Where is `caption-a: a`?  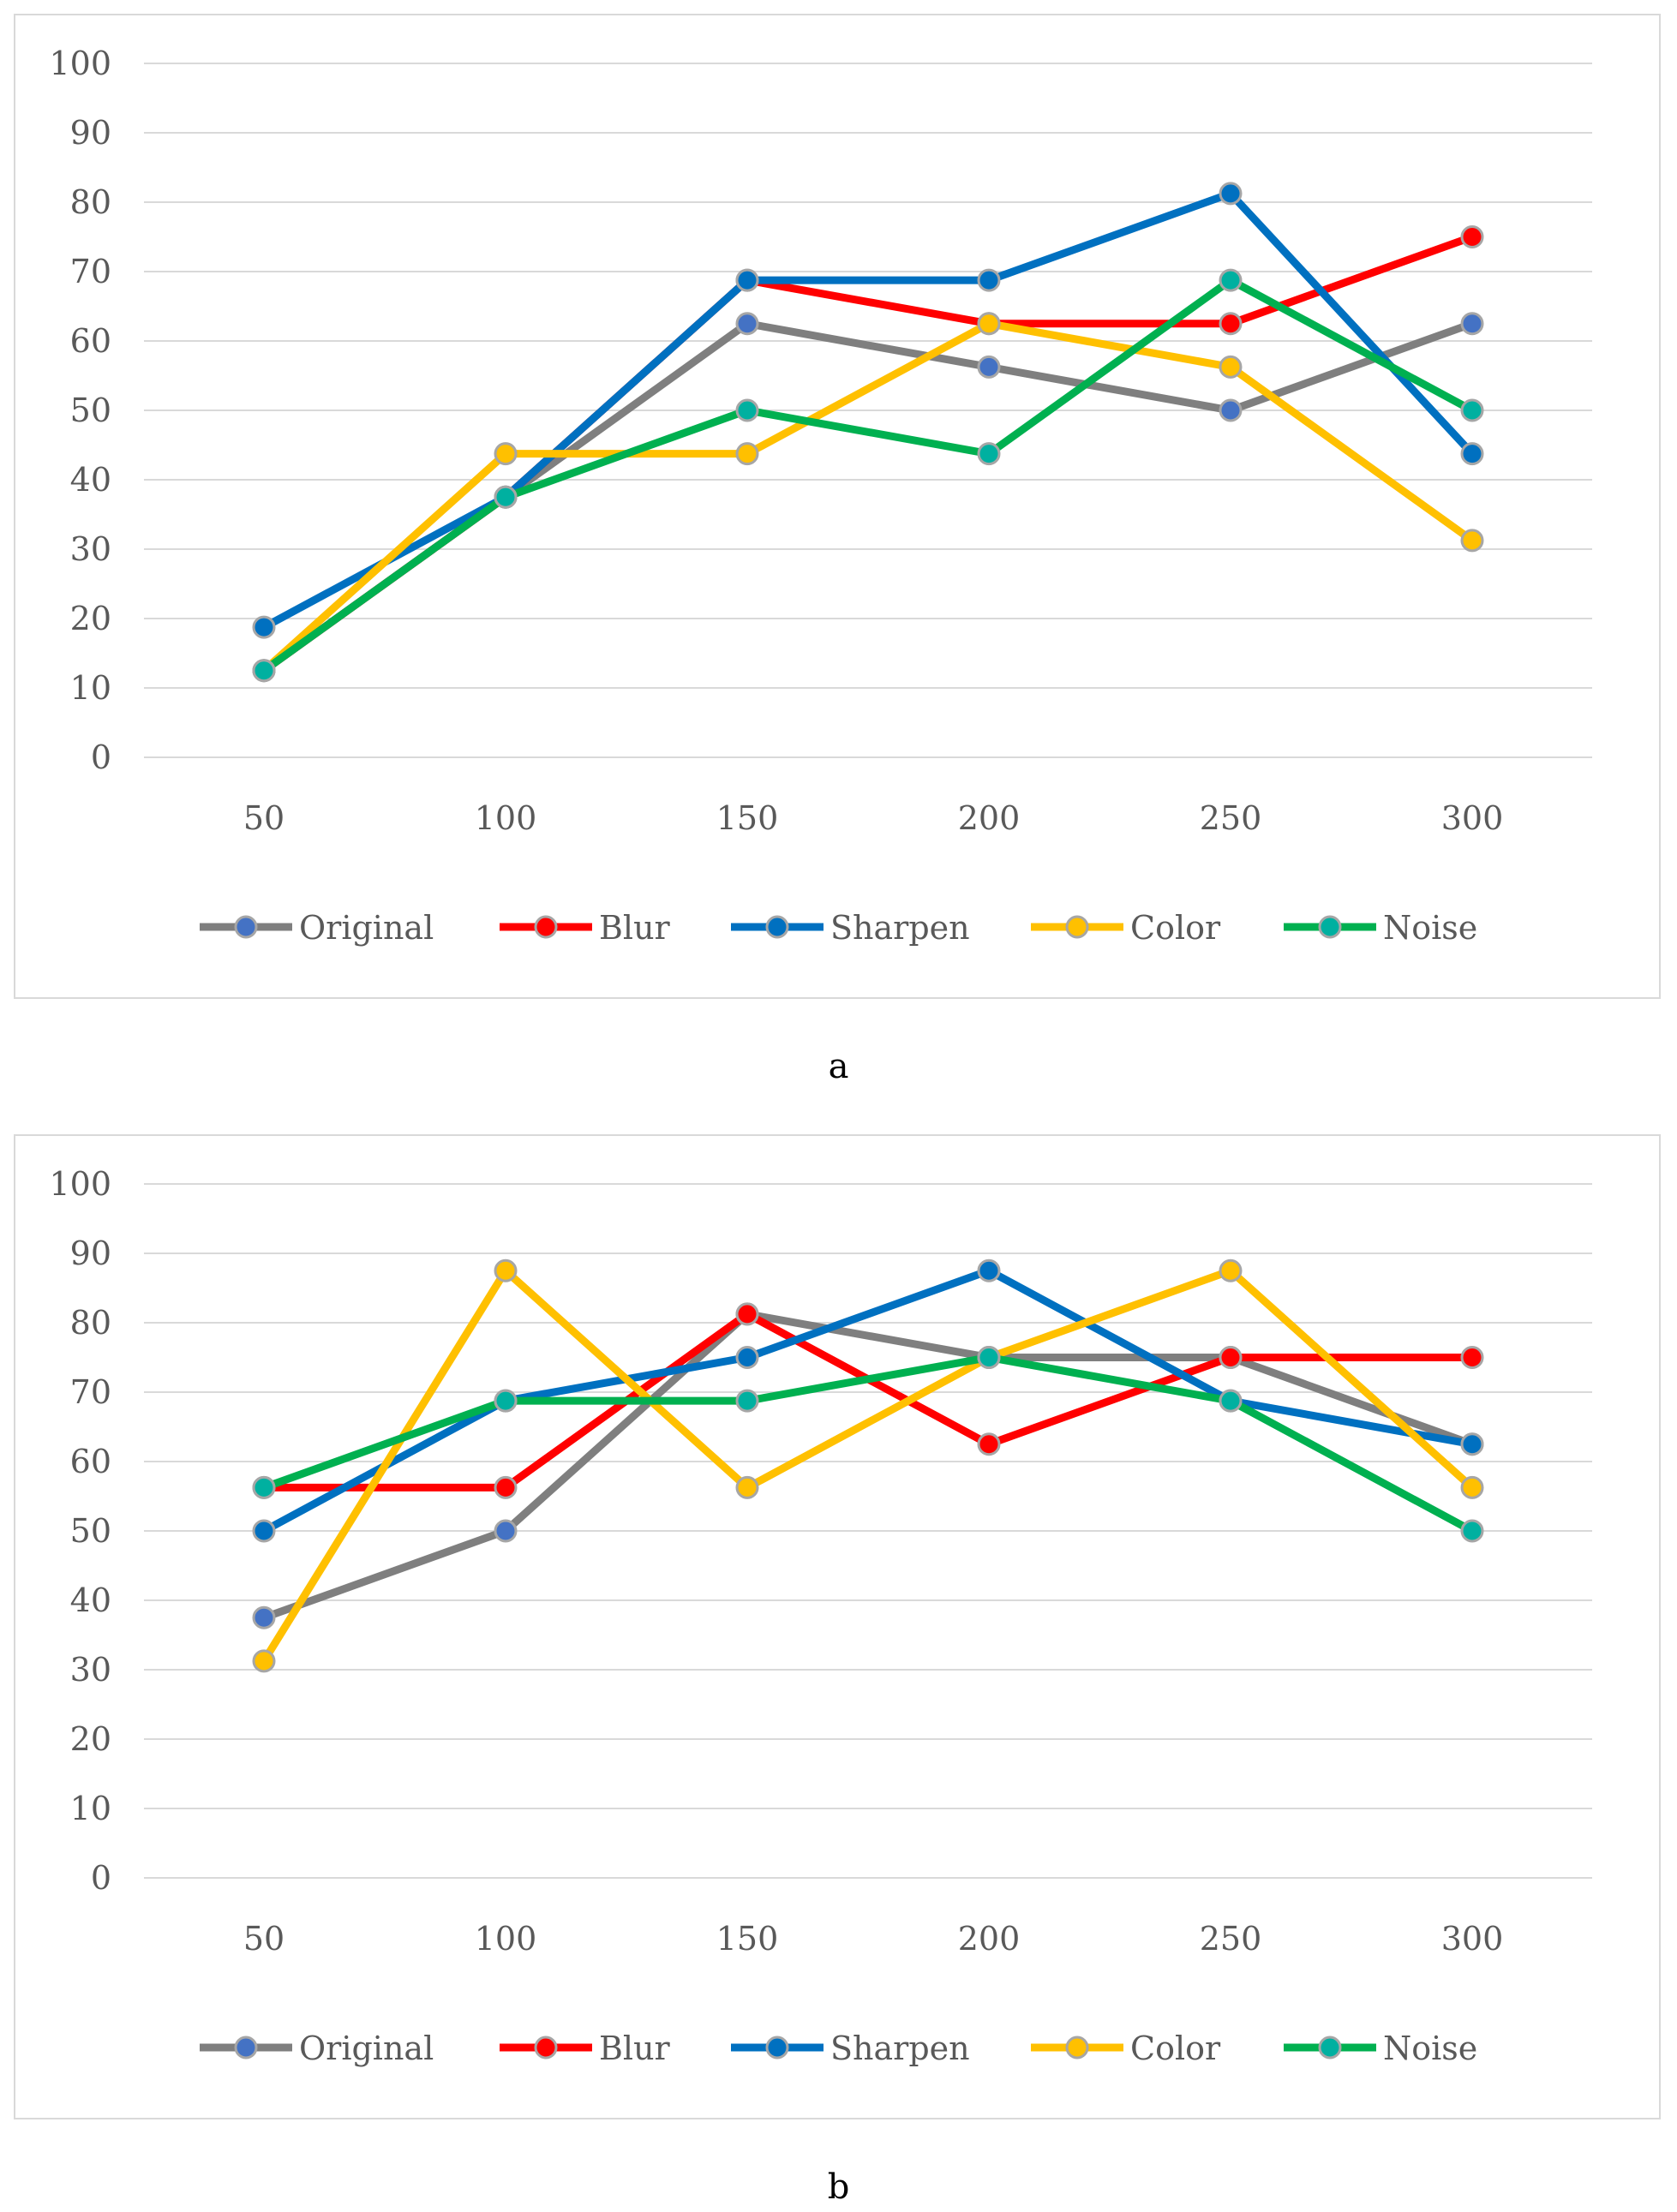 caption-a: a is located at coordinates (838, 1066).